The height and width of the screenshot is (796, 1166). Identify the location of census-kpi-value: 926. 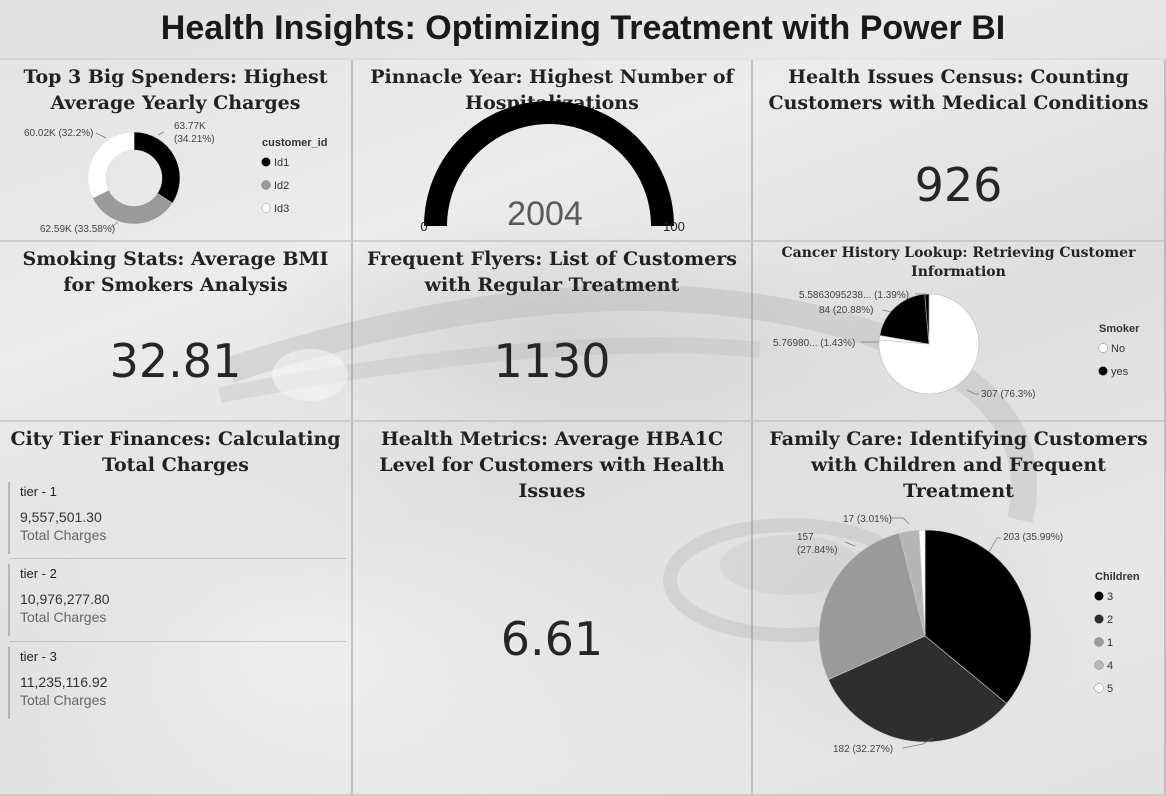
(958, 185).